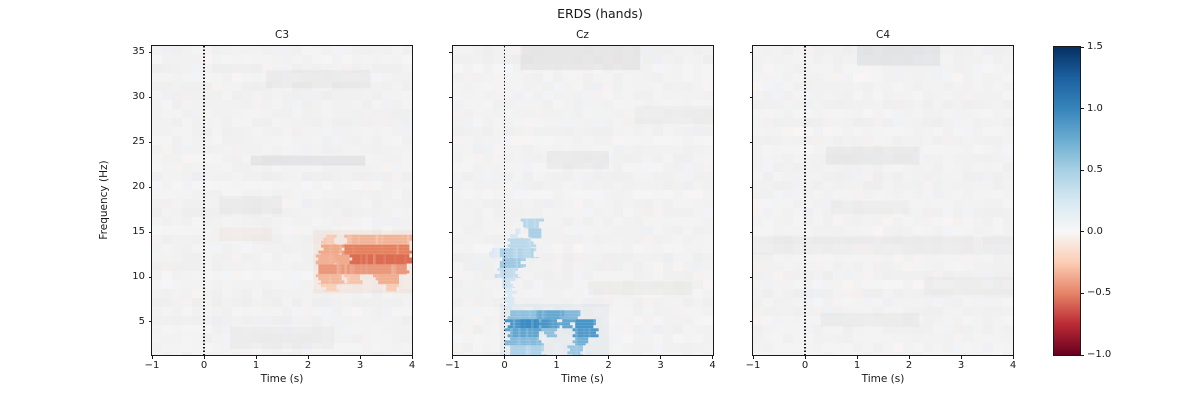  What do you see at coordinates (281, 35) in the screenshot?
I see `subplot-title-c3: C3` at bounding box center [281, 35].